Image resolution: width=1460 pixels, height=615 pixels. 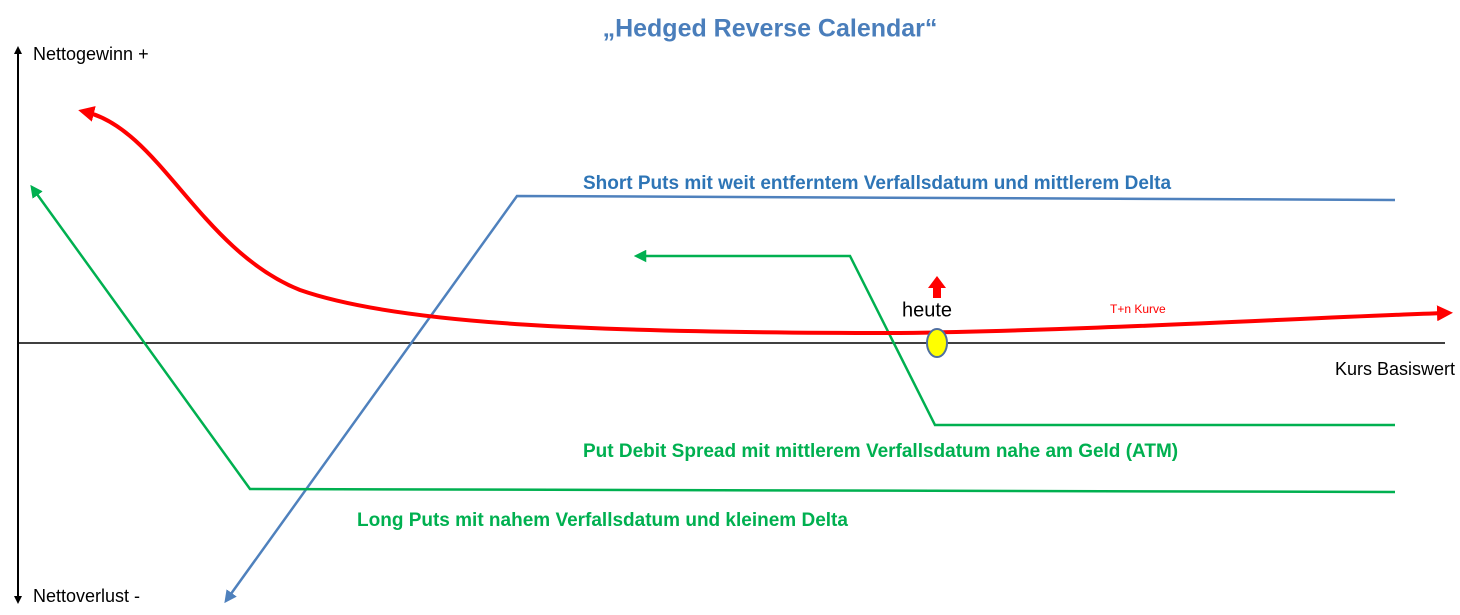 What do you see at coordinates (937, 287) in the screenshot?
I see `up-arrow` at bounding box center [937, 287].